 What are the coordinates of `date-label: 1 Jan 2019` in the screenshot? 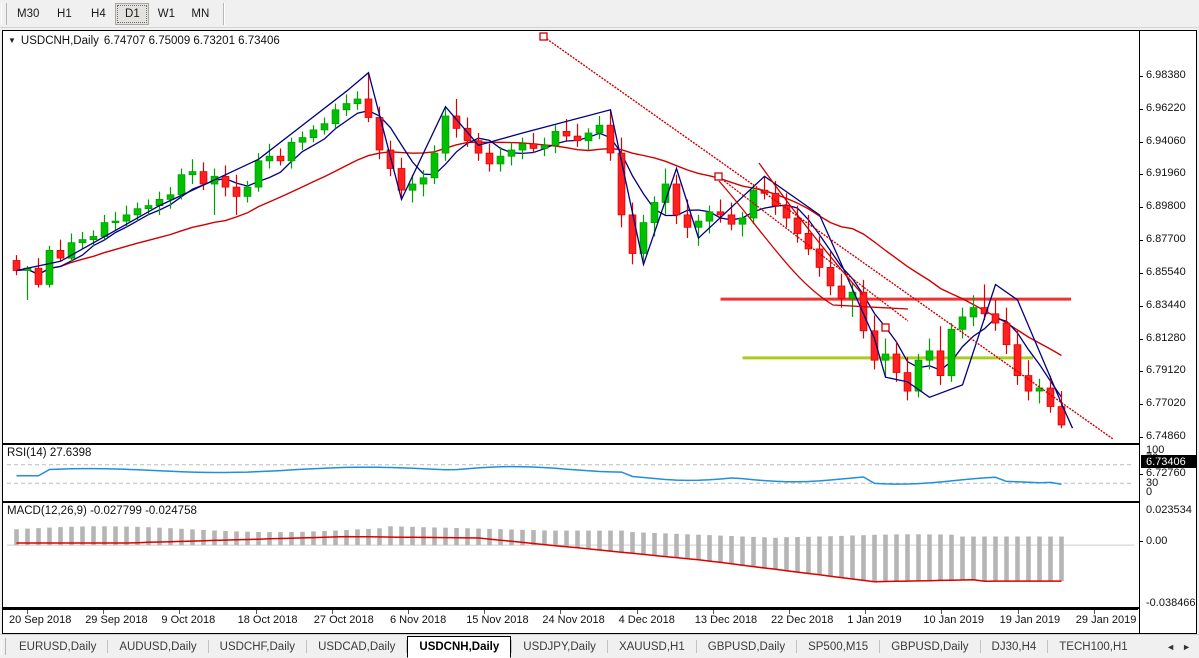 It's located at (874, 620).